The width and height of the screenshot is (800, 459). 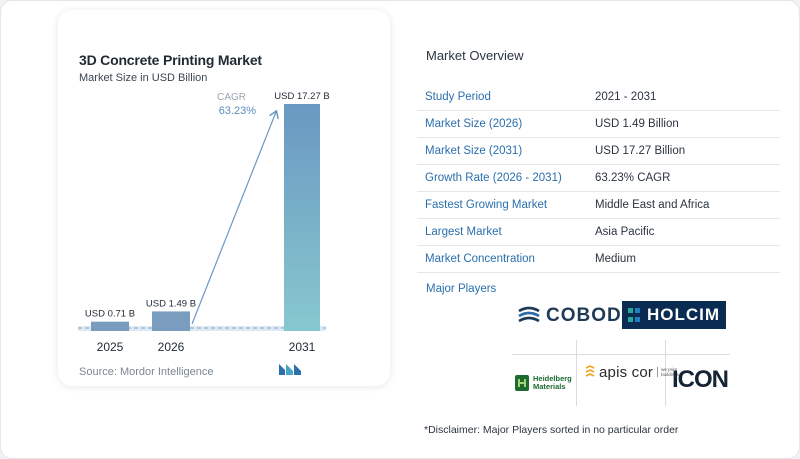 I want to click on row-key: Largest Market, so click(x=502, y=232).